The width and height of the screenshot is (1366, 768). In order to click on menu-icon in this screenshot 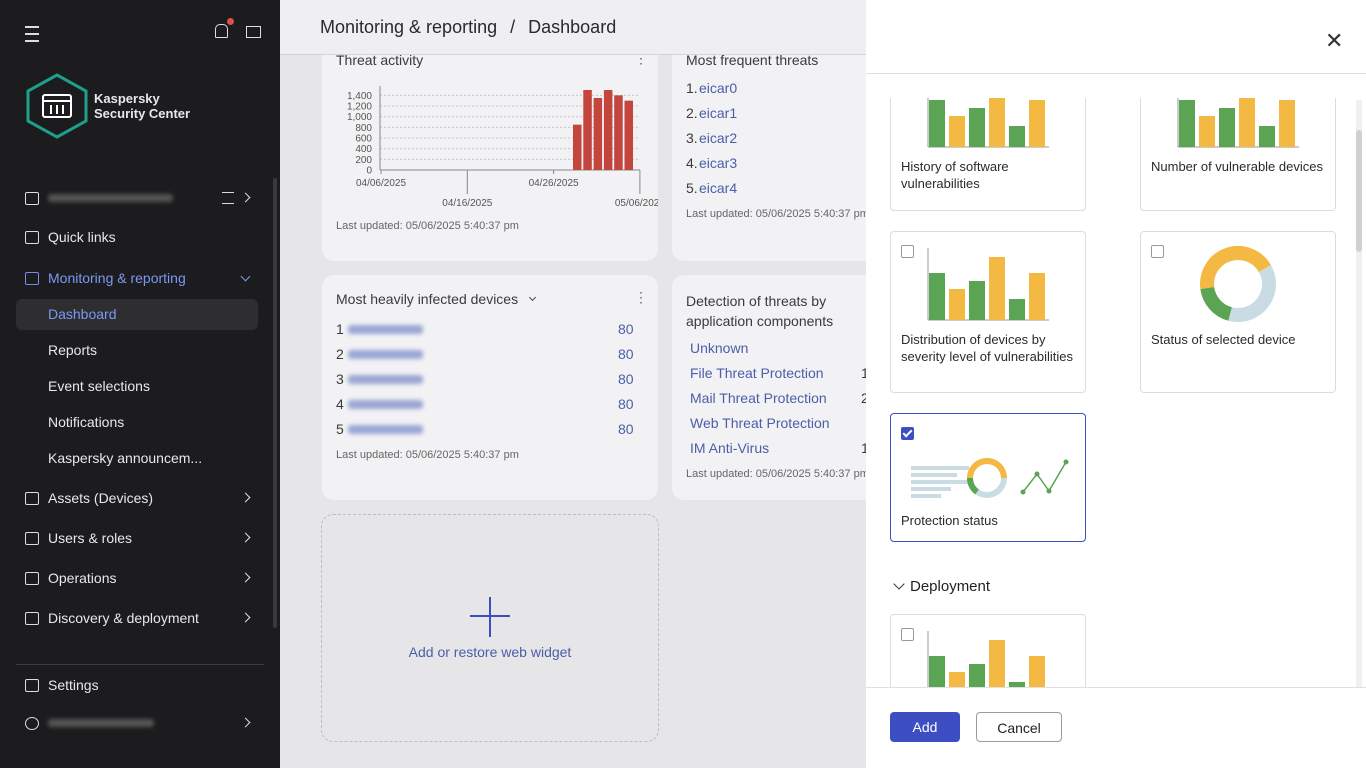, I will do `click(32, 34)`.